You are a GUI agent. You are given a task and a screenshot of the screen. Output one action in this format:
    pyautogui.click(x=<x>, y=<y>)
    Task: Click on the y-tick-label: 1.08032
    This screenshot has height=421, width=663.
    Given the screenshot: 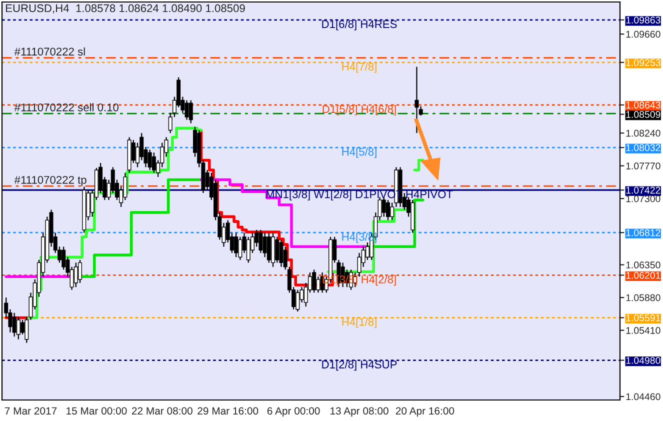 What is the action you would take?
    pyautogui.click(x=643, y=148)
    